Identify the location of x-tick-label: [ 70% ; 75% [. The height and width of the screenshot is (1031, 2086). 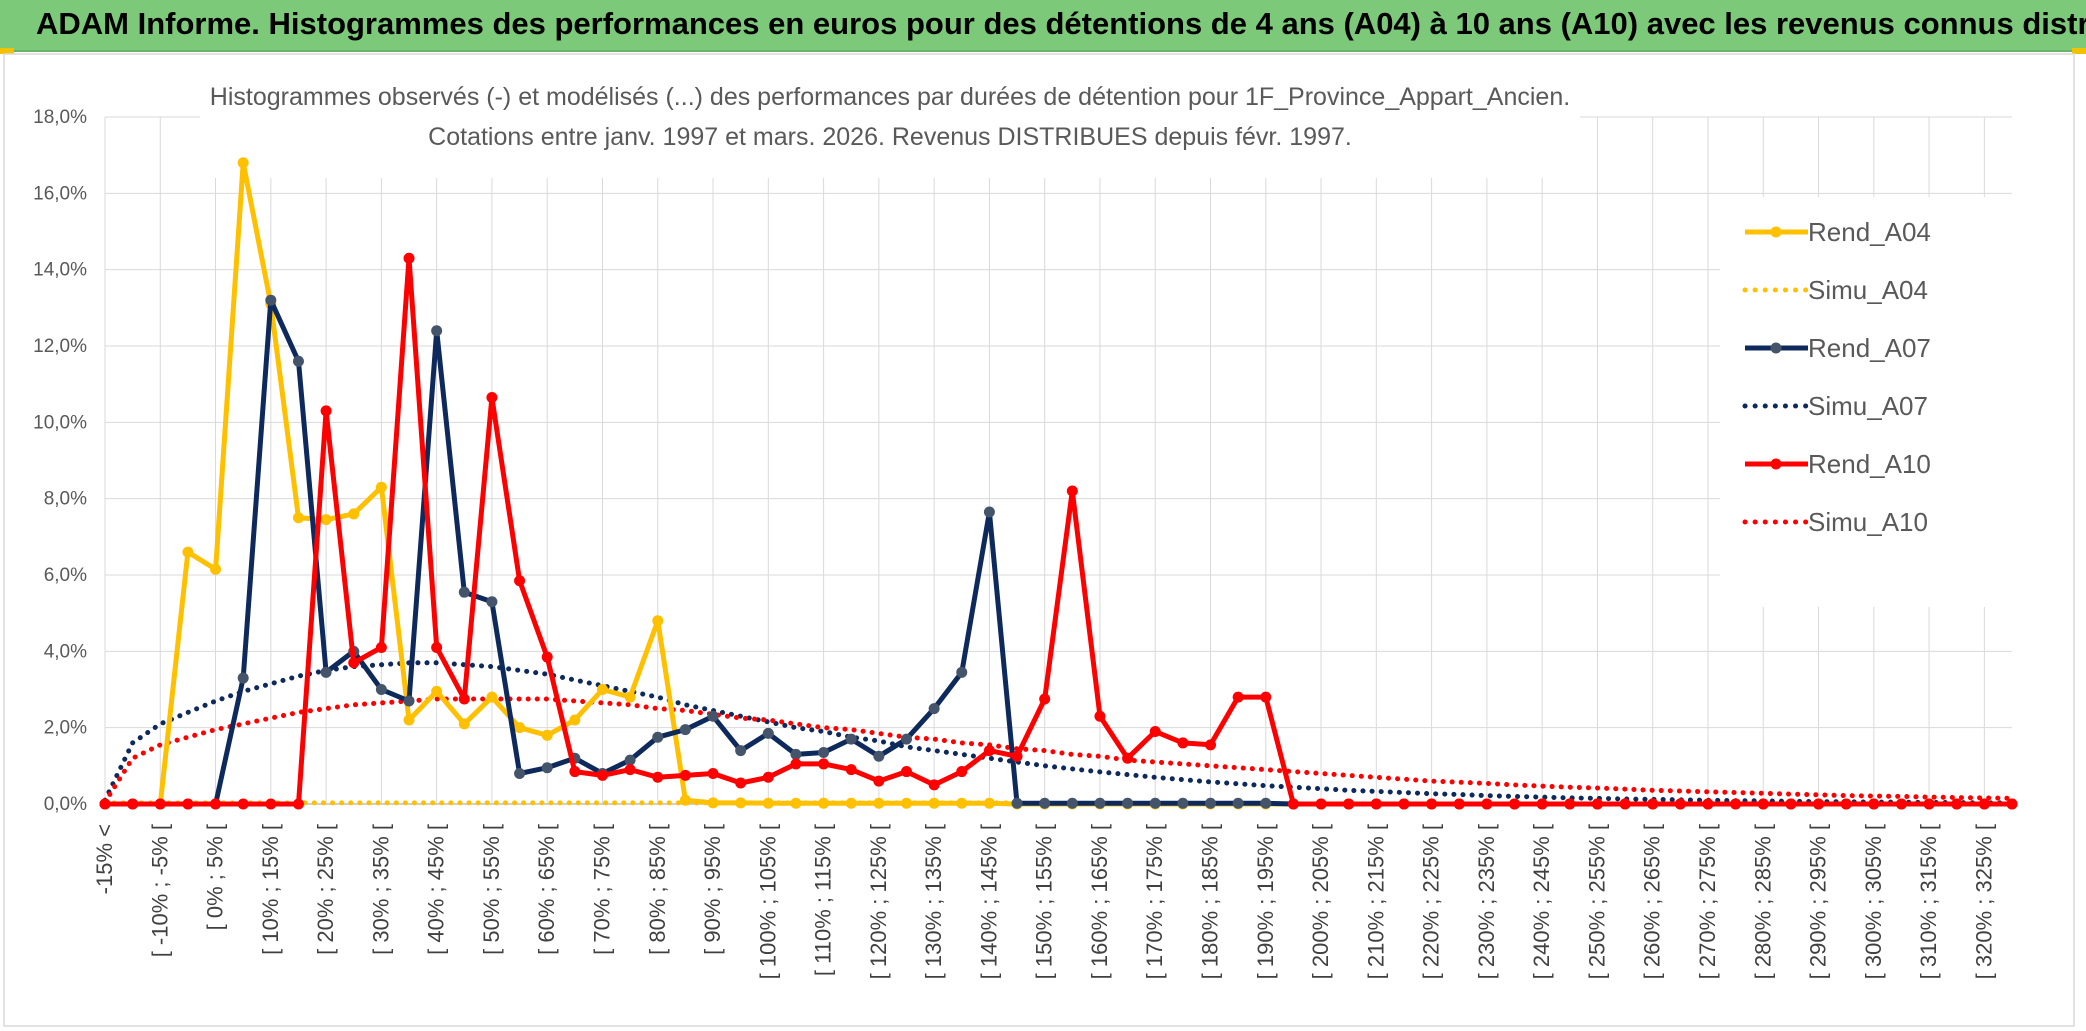
(601, 889).